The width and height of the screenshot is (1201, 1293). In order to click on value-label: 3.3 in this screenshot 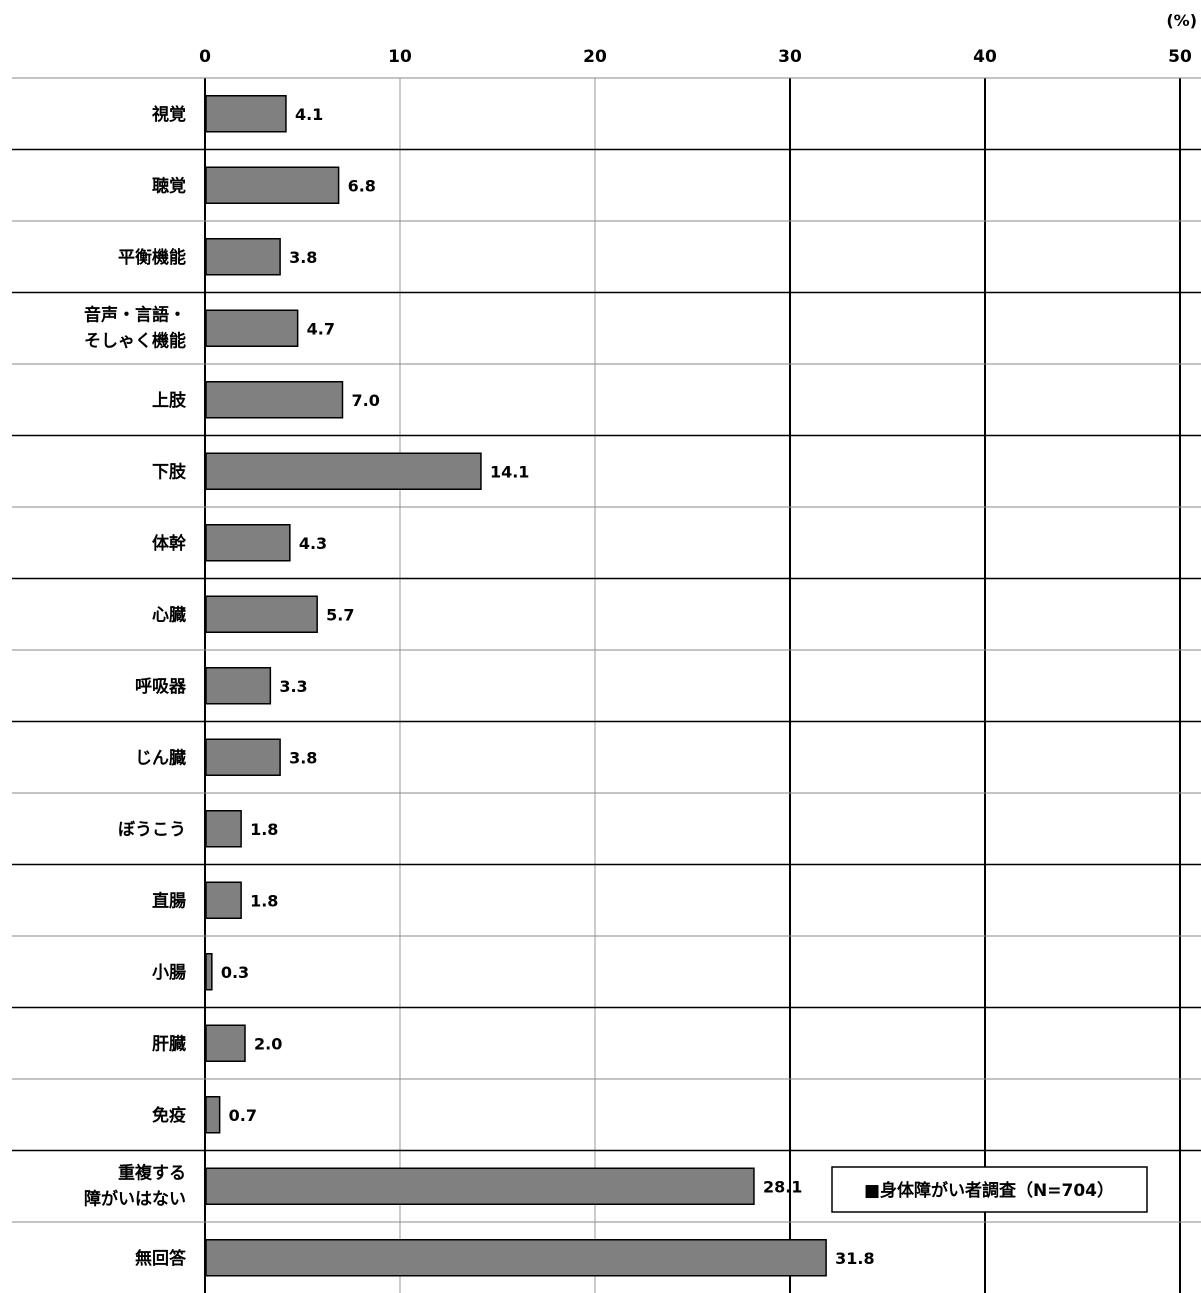, I will do `click(293, 686)`.